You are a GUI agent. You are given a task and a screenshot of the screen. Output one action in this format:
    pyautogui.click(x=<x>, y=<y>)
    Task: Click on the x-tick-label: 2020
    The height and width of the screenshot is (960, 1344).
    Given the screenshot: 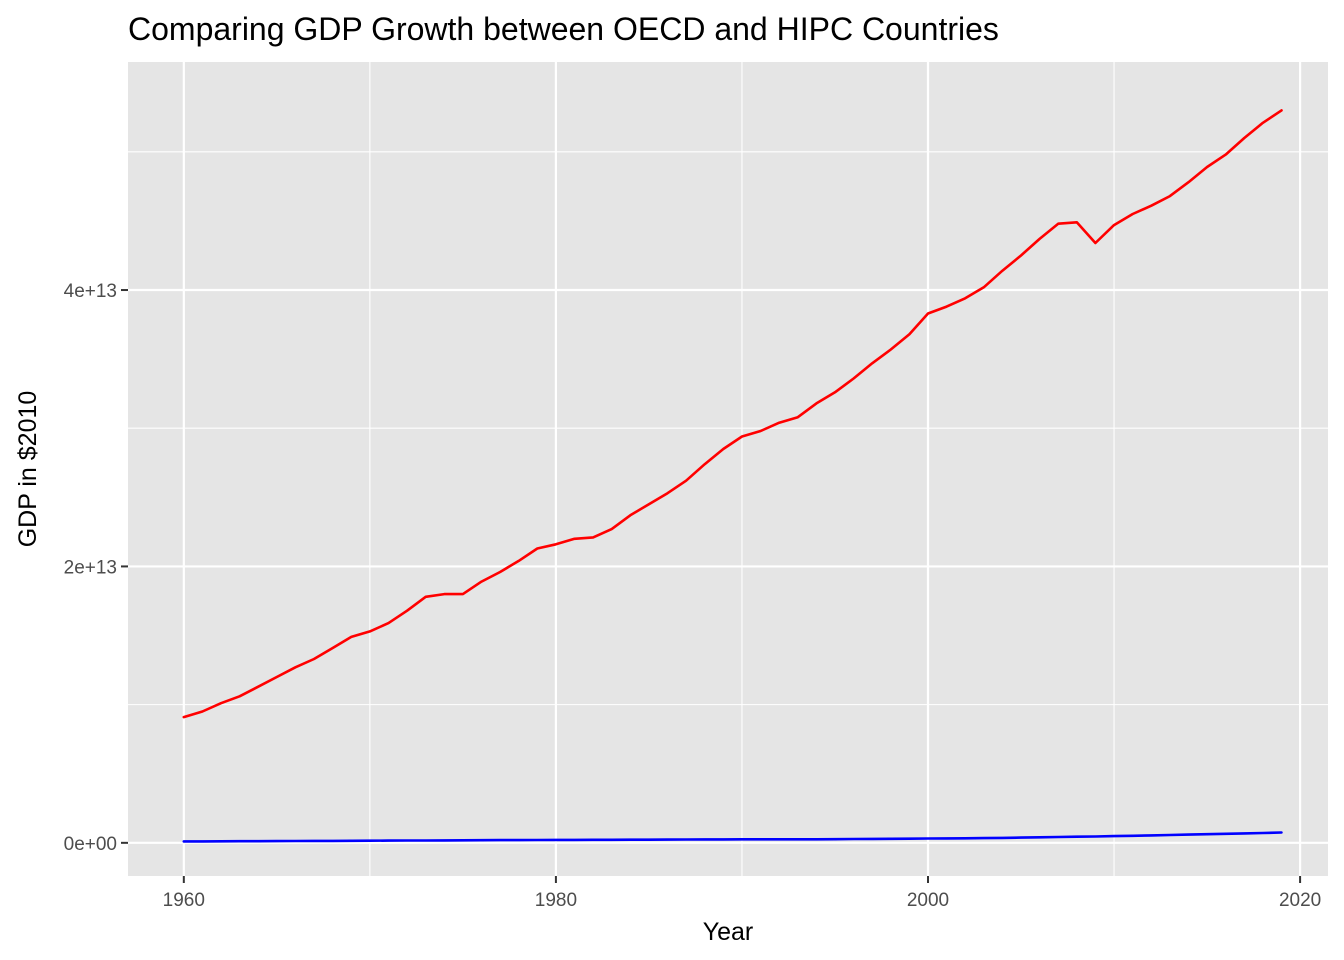 What is the action you would take?
    pyautogui.click(x=1300, y=900)
    